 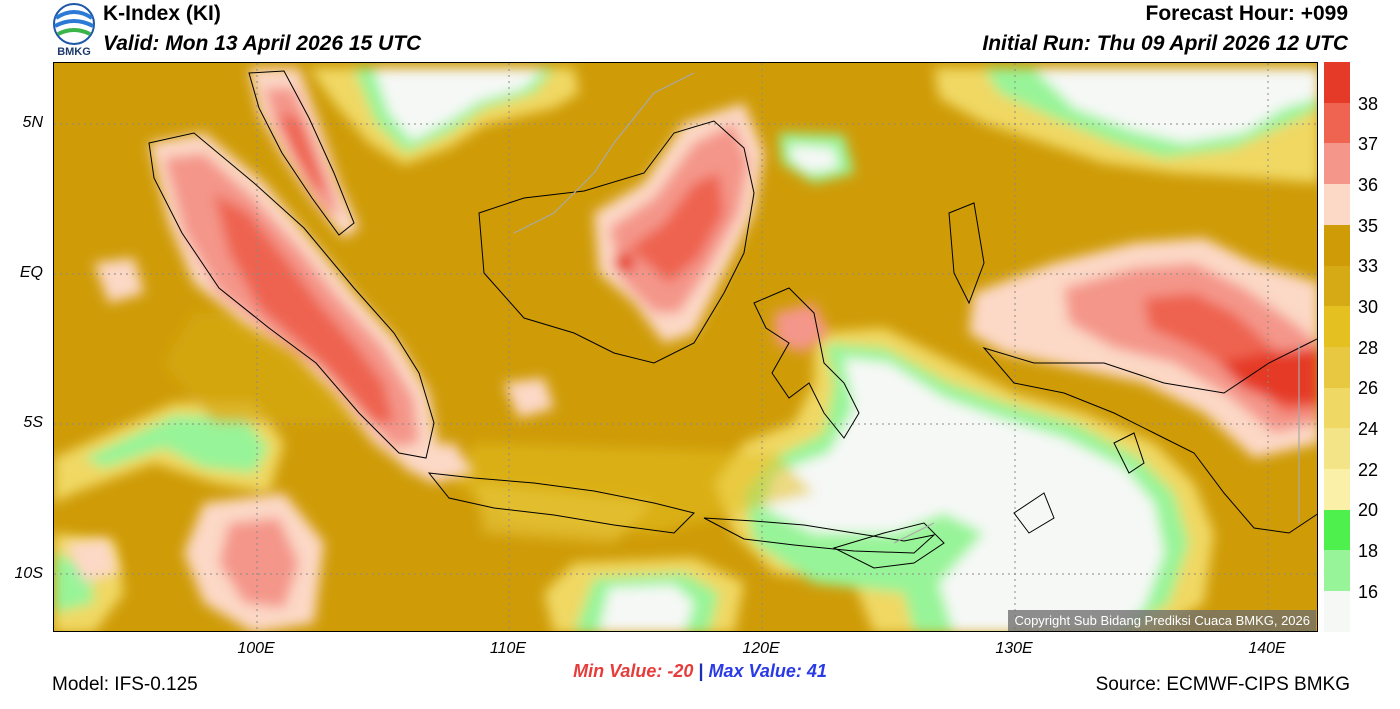 I want to click on forecast-hour: Forecast Hour: +099, so click(x=1247, y=13).